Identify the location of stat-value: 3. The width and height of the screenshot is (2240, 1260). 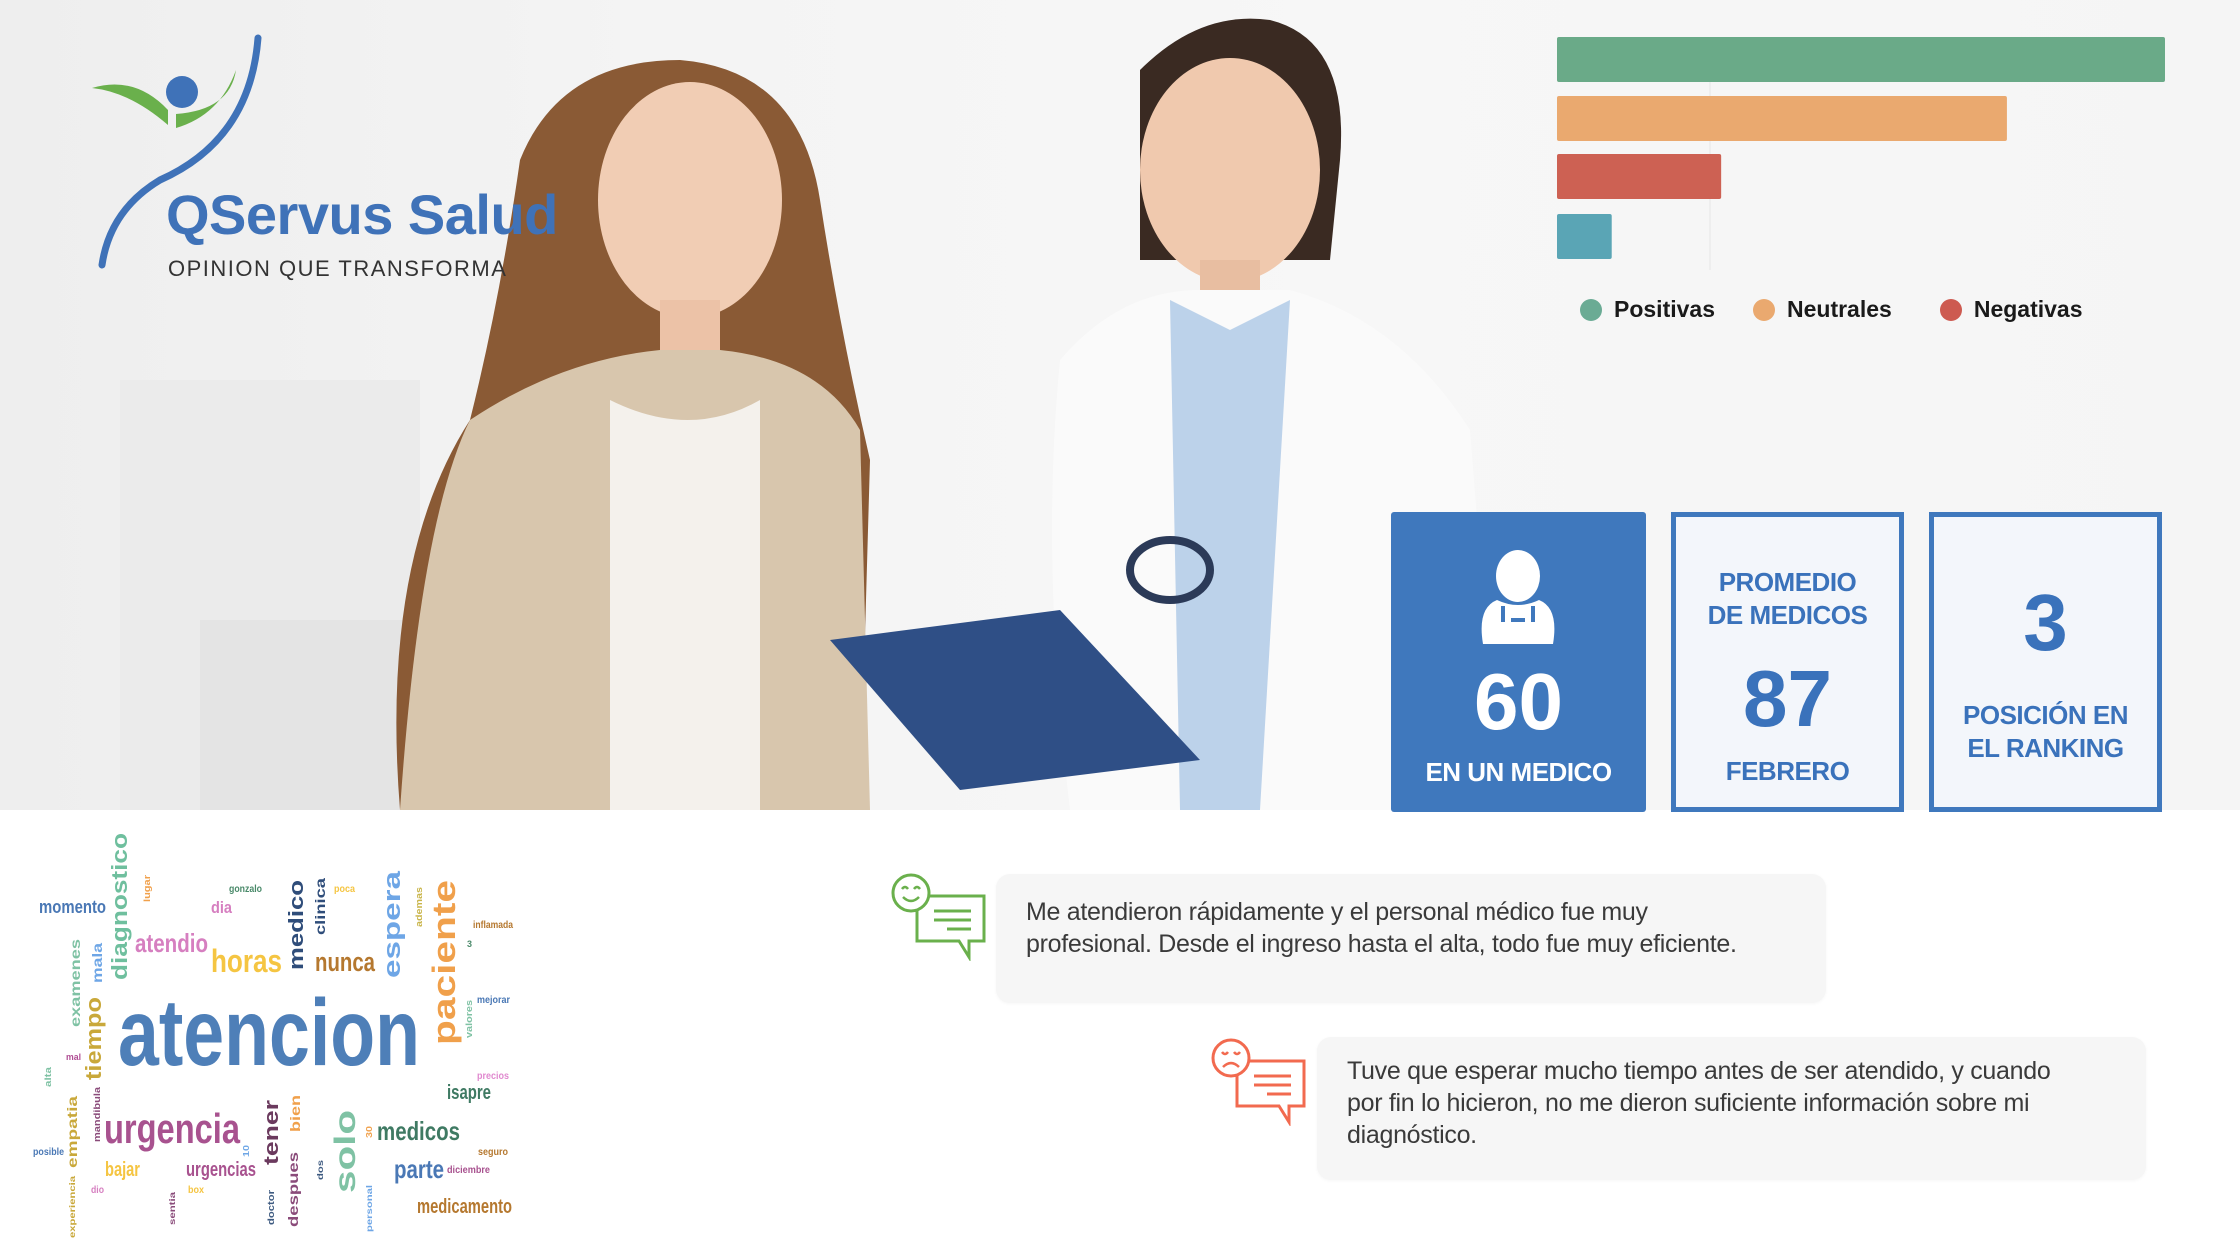
(2045, 622).